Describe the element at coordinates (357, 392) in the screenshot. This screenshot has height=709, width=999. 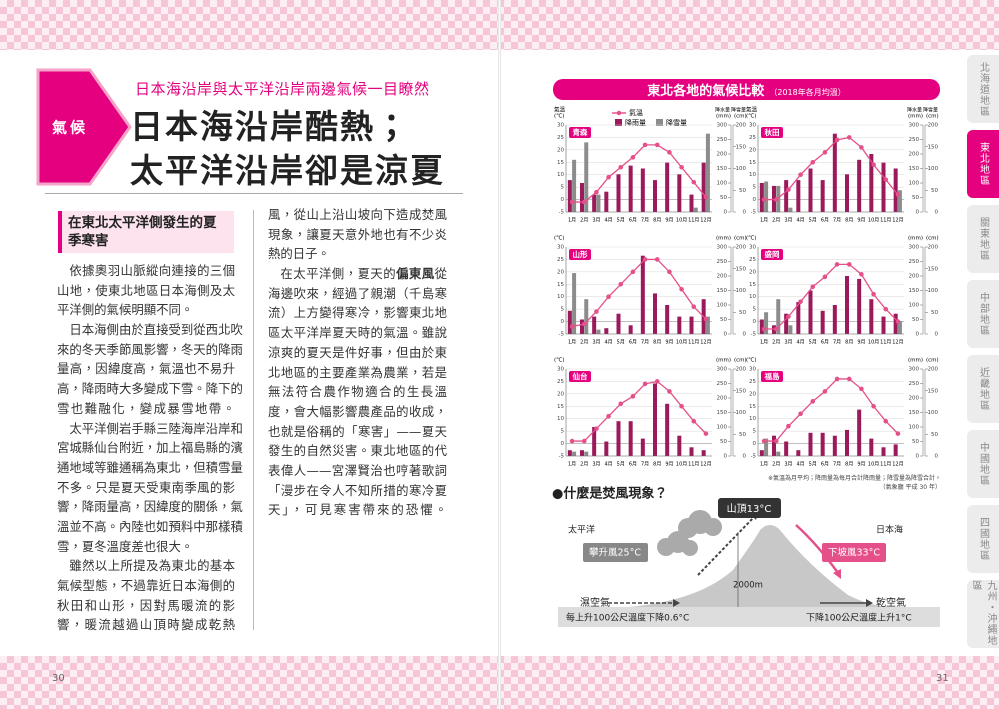
I see `text-line: 無法符合農作物適合的生長溫` at that location.